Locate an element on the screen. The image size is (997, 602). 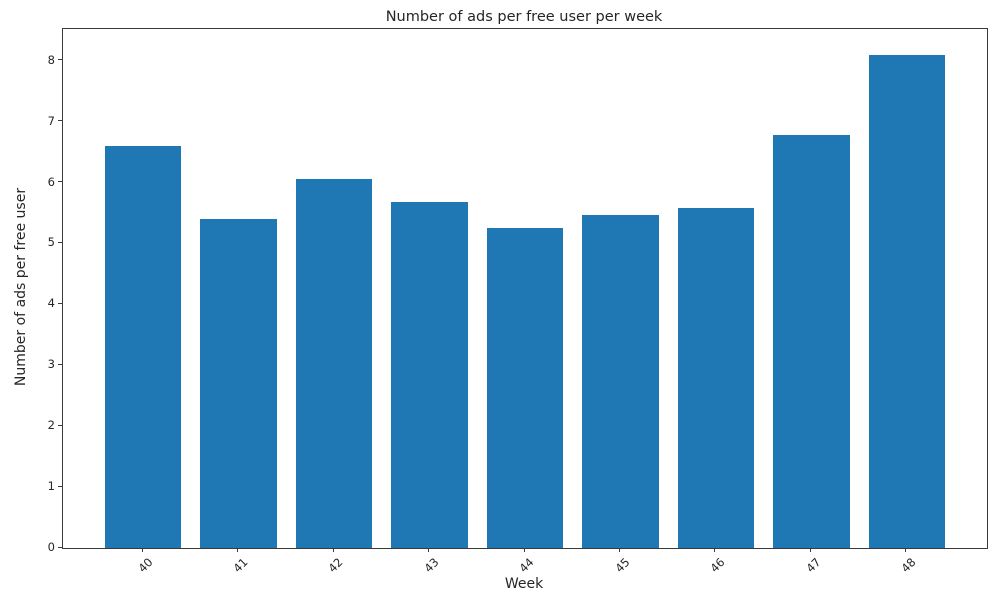
y-tick-label: 6 is located at coordinates (51, 181).